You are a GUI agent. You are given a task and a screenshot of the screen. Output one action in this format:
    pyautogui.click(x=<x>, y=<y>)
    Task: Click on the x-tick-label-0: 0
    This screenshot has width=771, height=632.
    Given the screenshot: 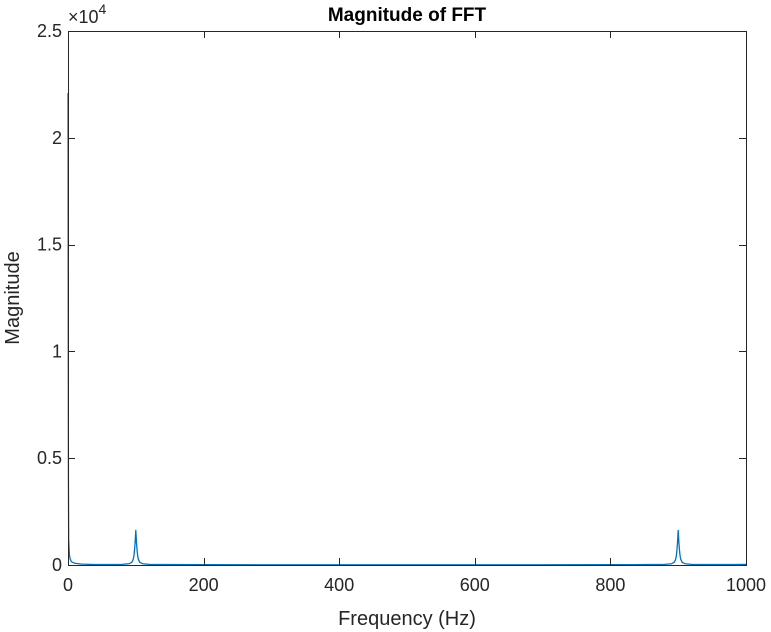 What is the action you would take?
    pyautogui.click(x=68, y=585)
    